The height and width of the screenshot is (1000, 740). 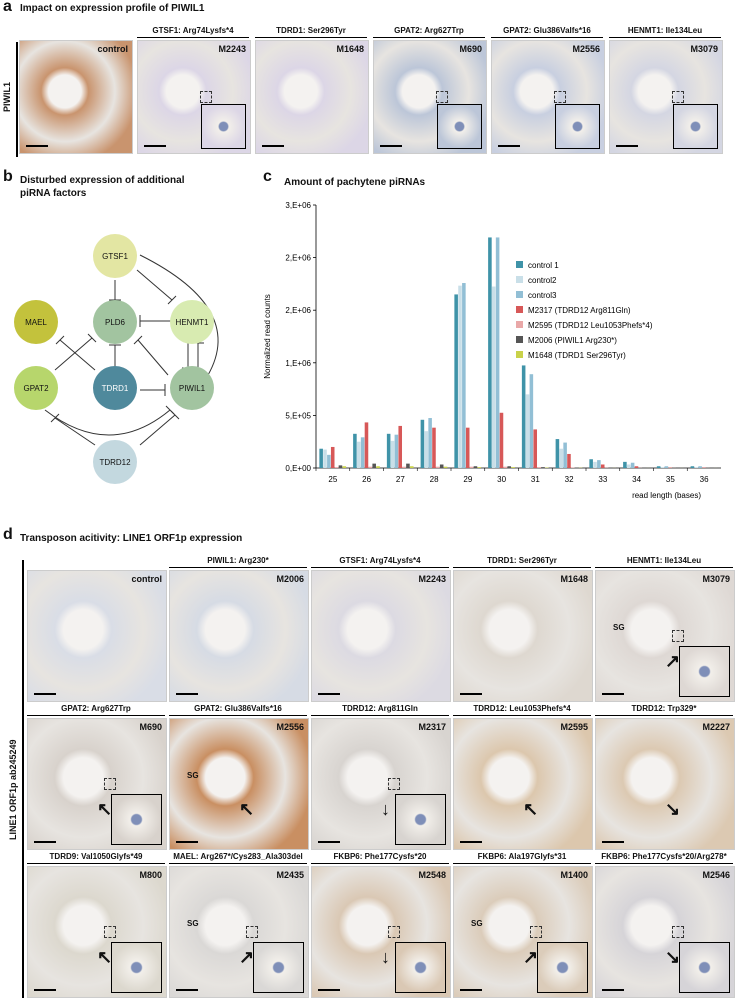 What do you see at coordinates (569, 460) in the screenshot?
I see `bar-m2317-tdrd12-arg811gln--32` at bounding box center [569, 460].